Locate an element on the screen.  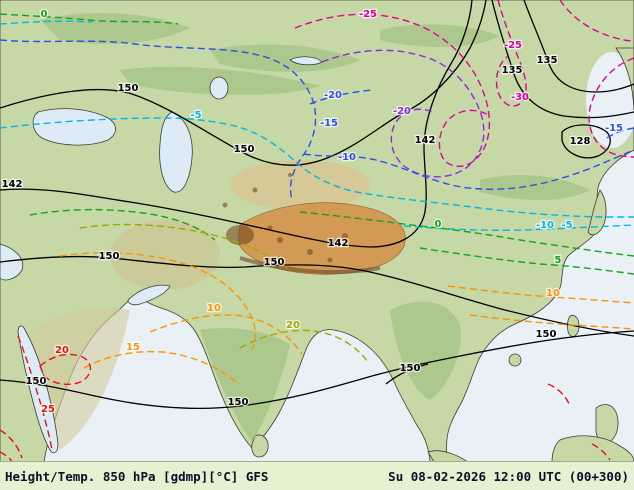
caspian-sea is located at coordinates (176, 152).